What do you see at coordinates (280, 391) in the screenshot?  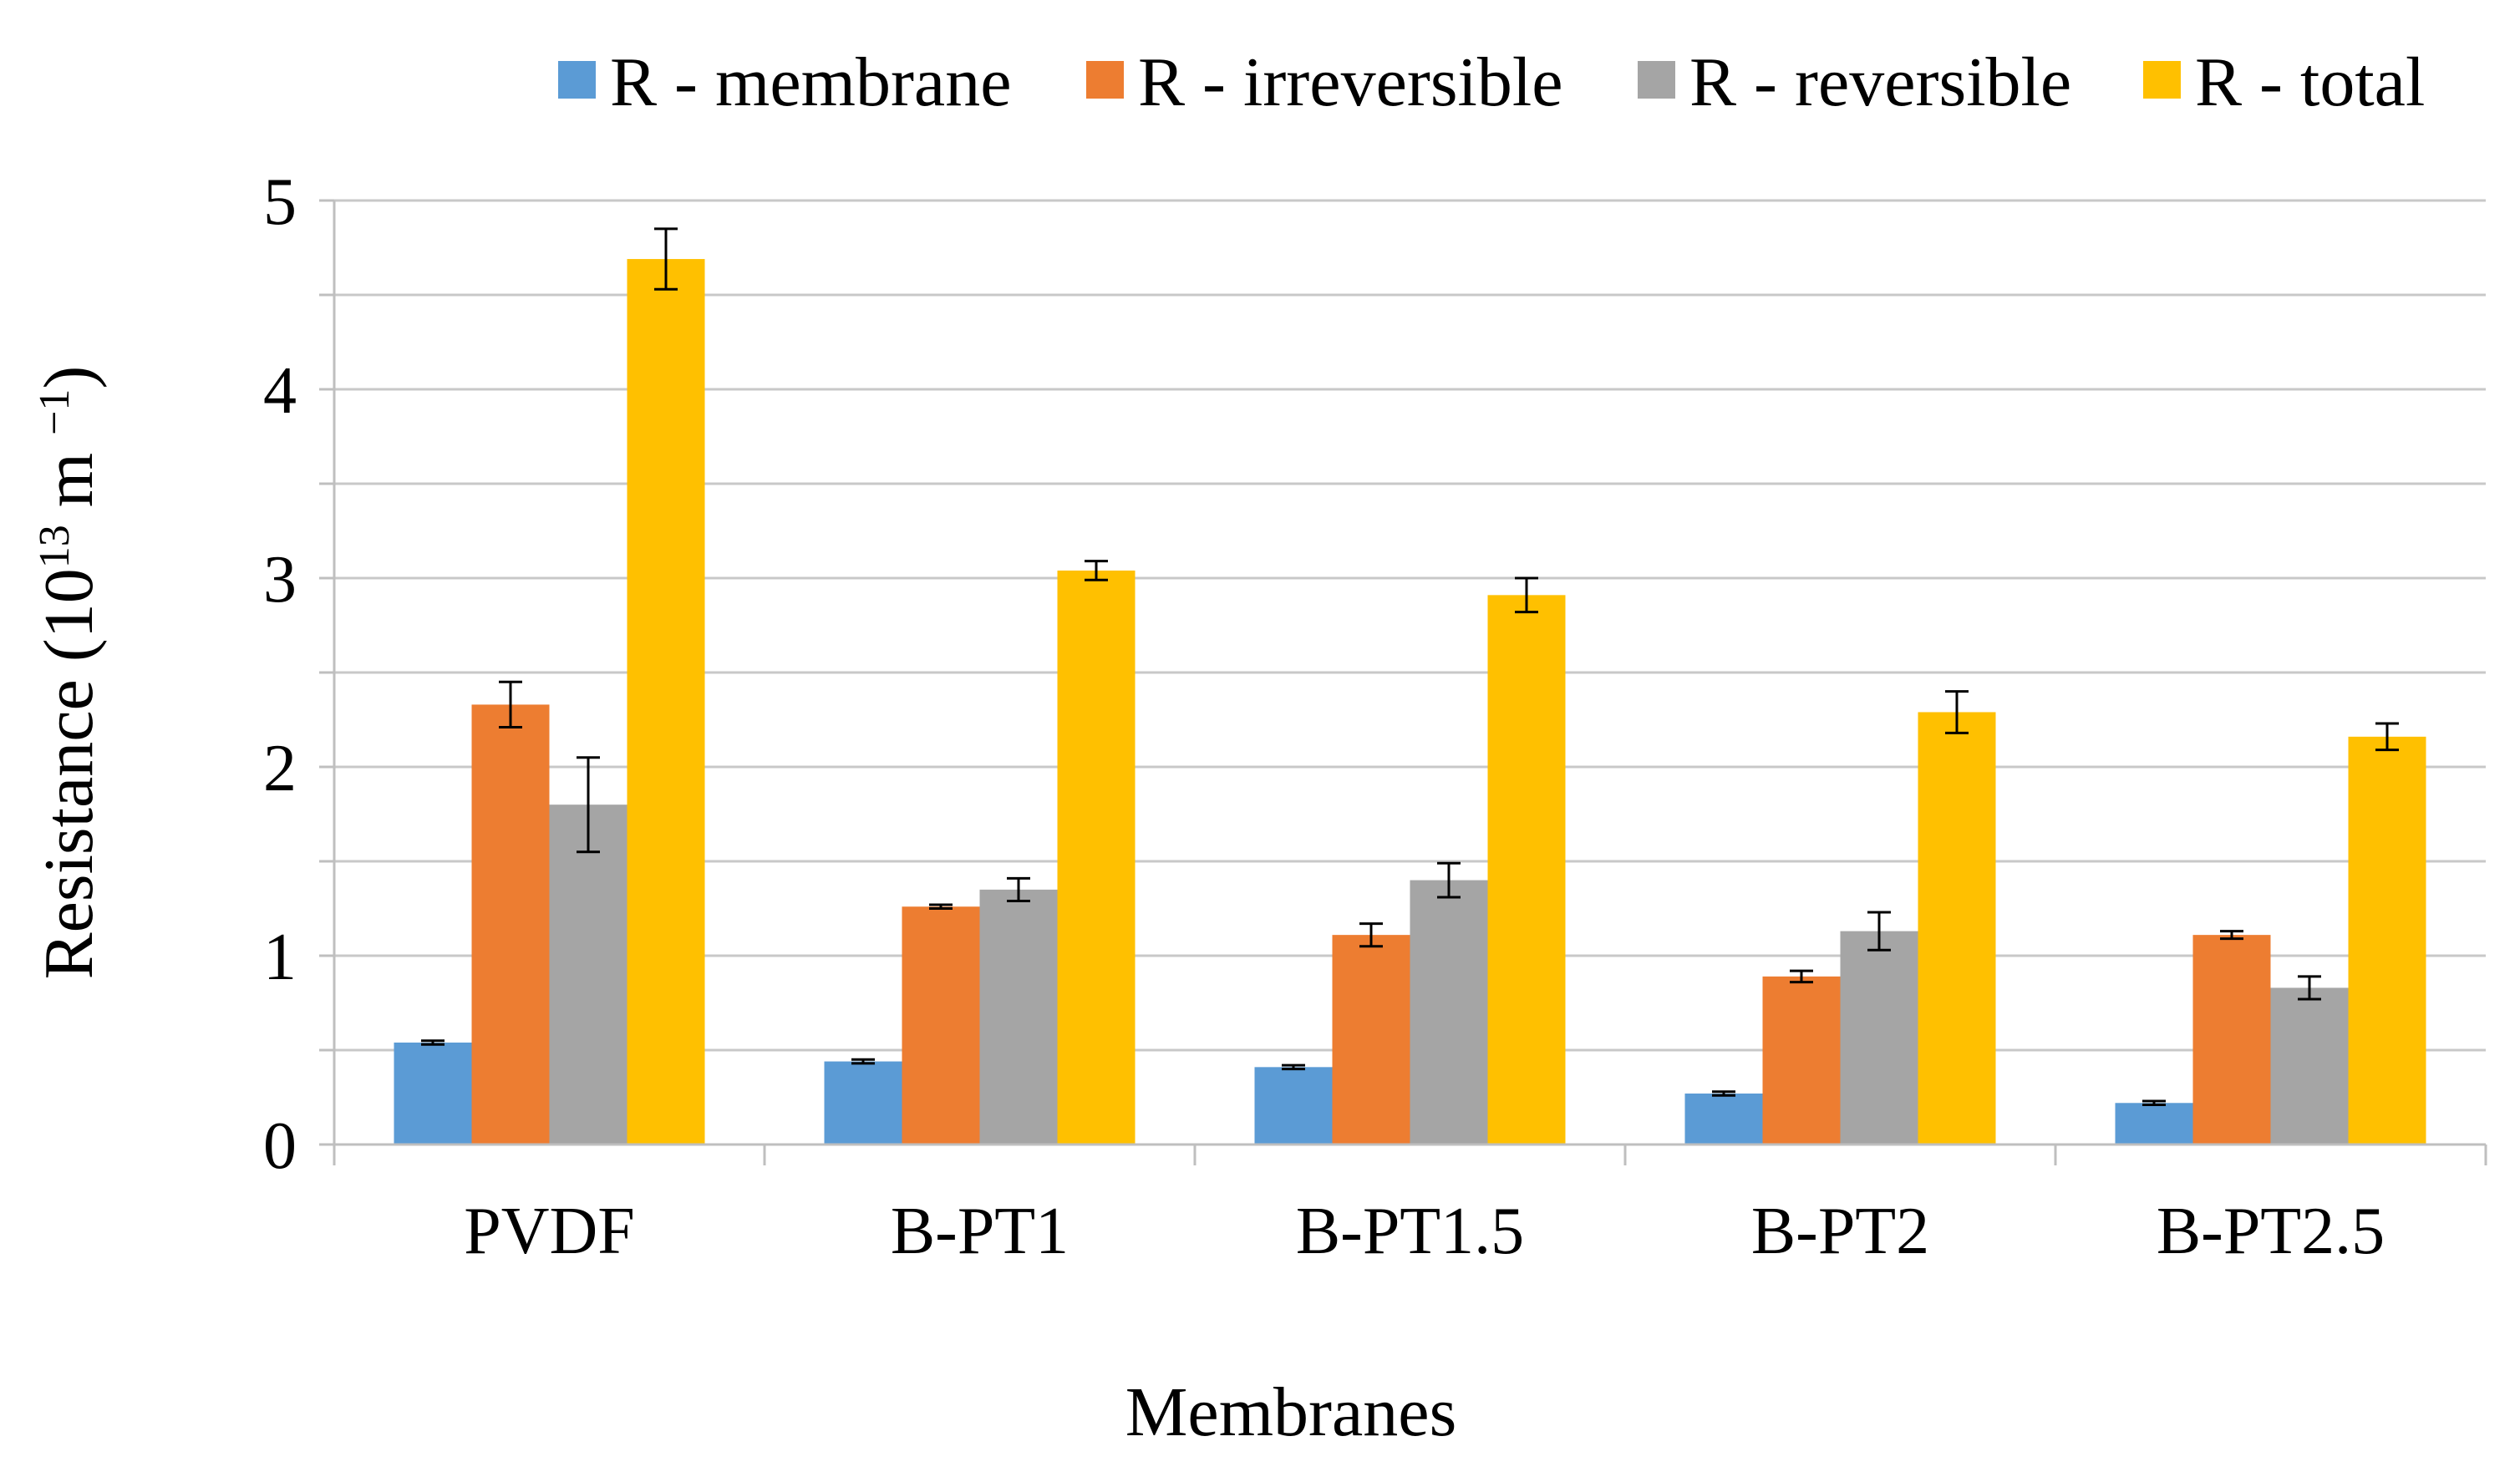 I see `y-tick-label: 4` at bounding box center [280, 391].